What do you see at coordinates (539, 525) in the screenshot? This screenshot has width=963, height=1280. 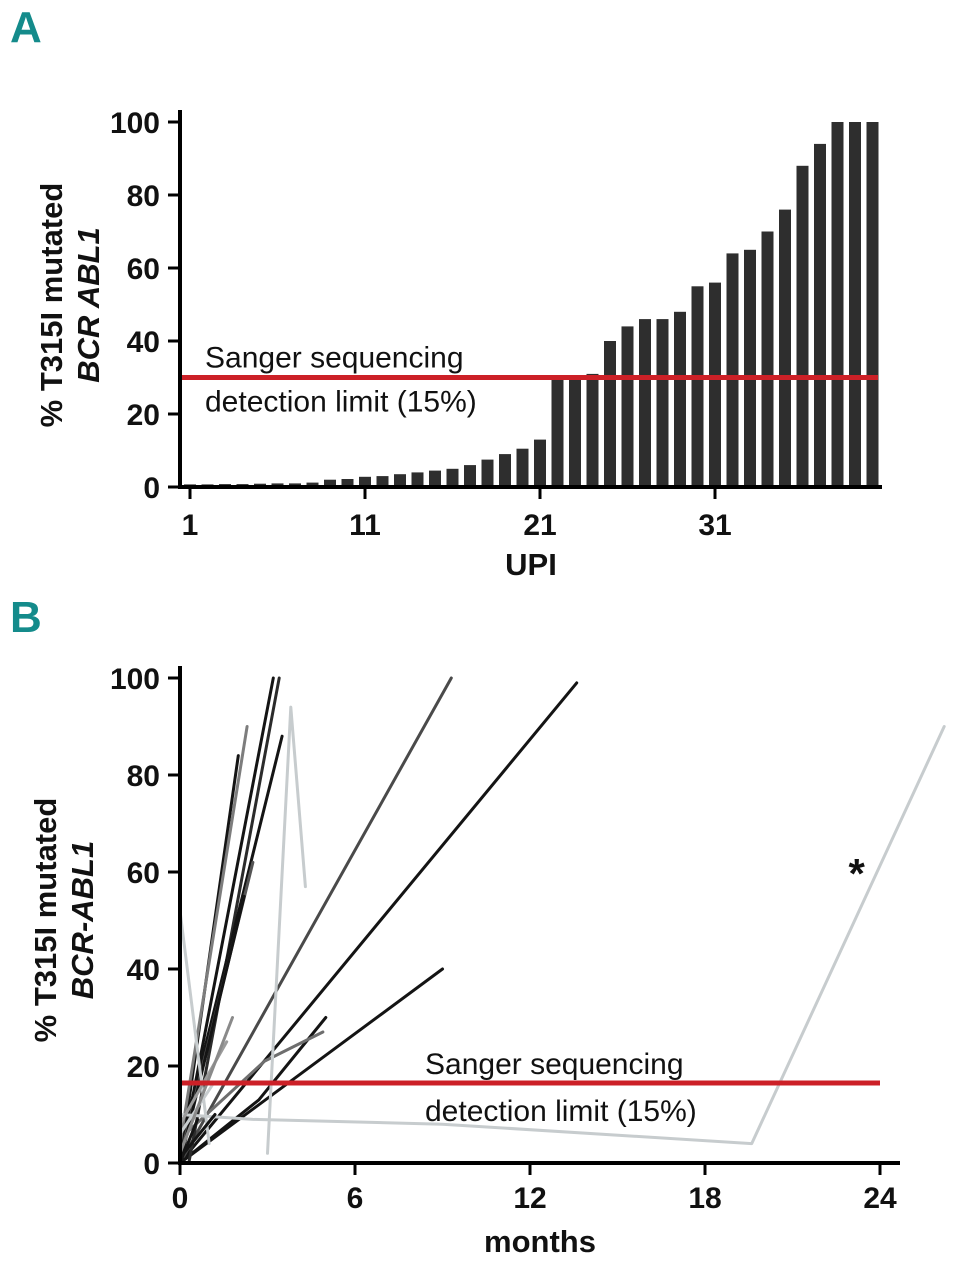 I see `x-tick-label: 21` at bounding box center [539, 525].